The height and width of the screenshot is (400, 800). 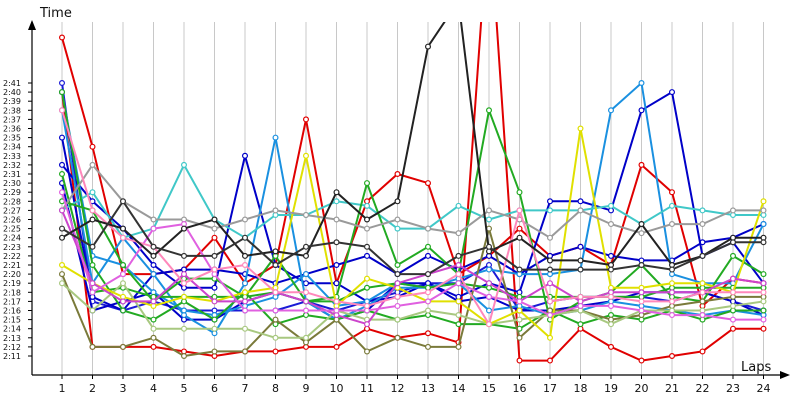 I want to click on x-tick-label: 5, so click(x=184, y=388).